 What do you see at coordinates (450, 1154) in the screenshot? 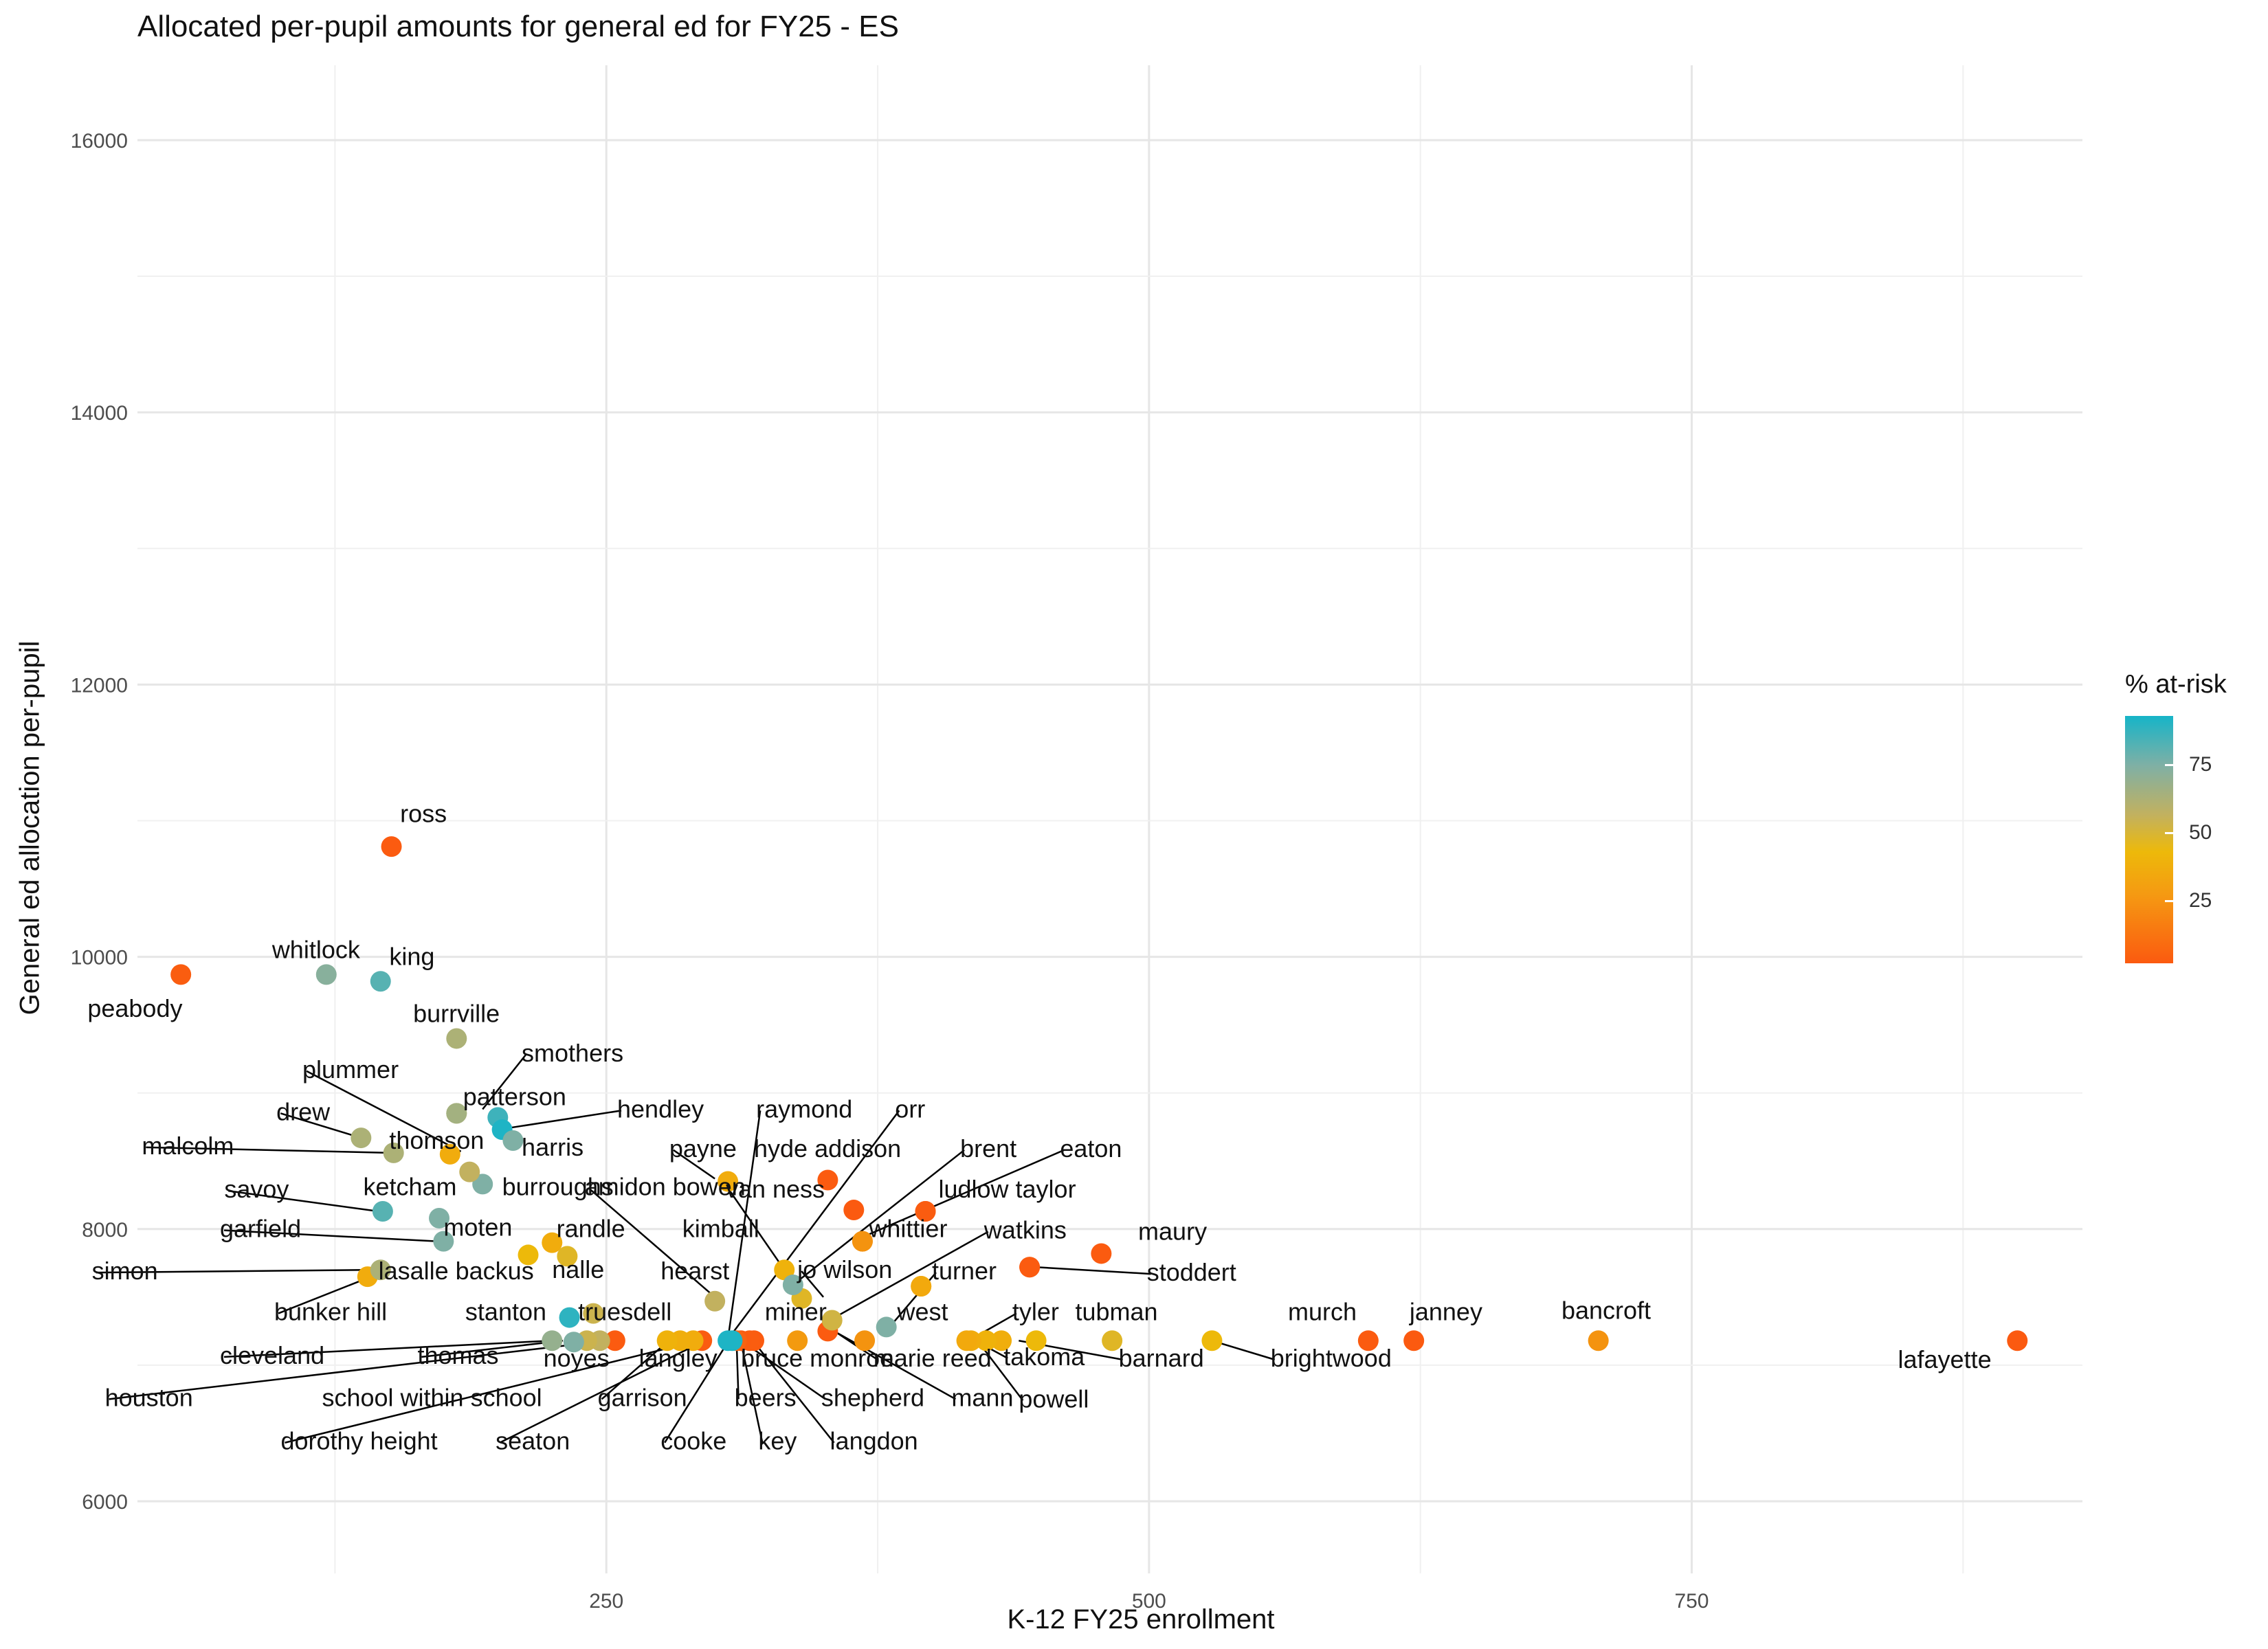
I see `point-plummer` at bounding box center [450, 1154].